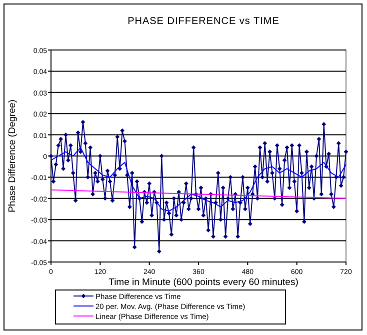 This screenshot has width=367, height=335. What do you see at coordinates (203, 282) in the screenshot?
I see `x-axis-title: Time in Minute (600 points every 60 minutes)` at bounding box center [203, 282].